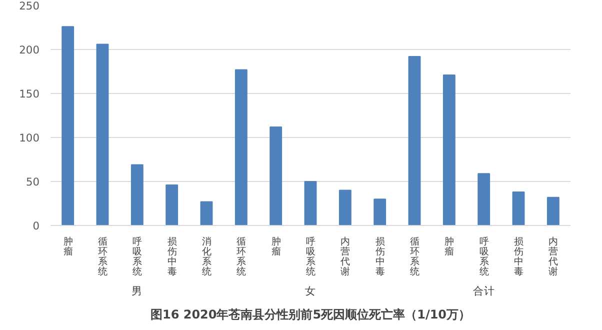  Describe the element at coordinates (36, 226) in the screenshot. I see `y-tick-label: 0` at that location.